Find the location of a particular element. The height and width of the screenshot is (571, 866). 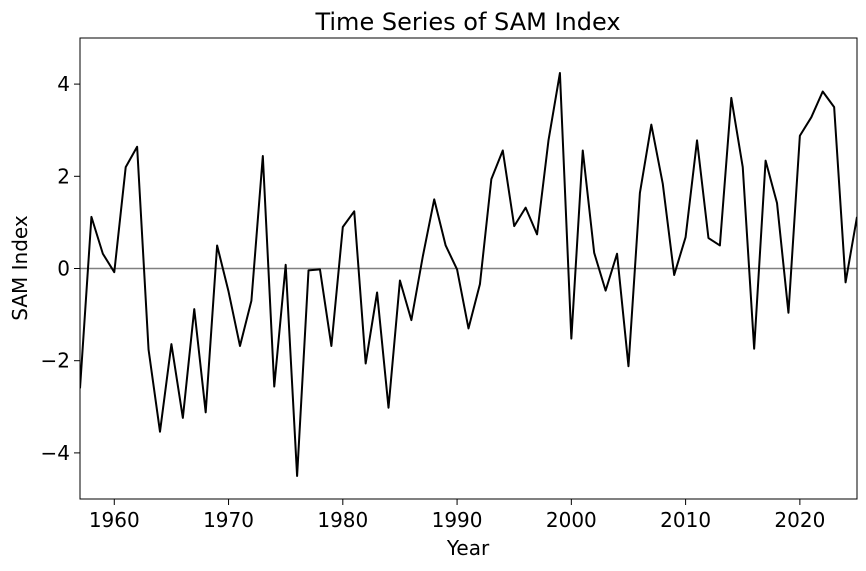

x-axis: 1960 1970 1980 1990 2000 2010 2020 is located at coordinates (457, 515).